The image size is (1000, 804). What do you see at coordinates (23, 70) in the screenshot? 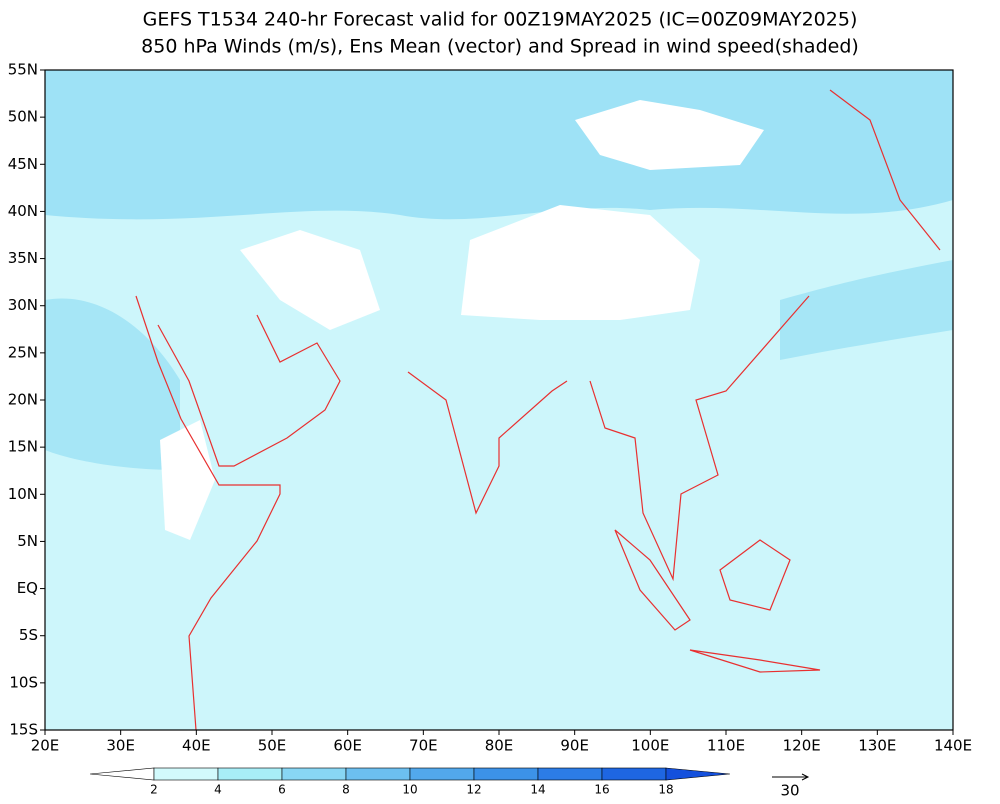
I see `y-tick-label: 55N` at bounding box center [23, 70].